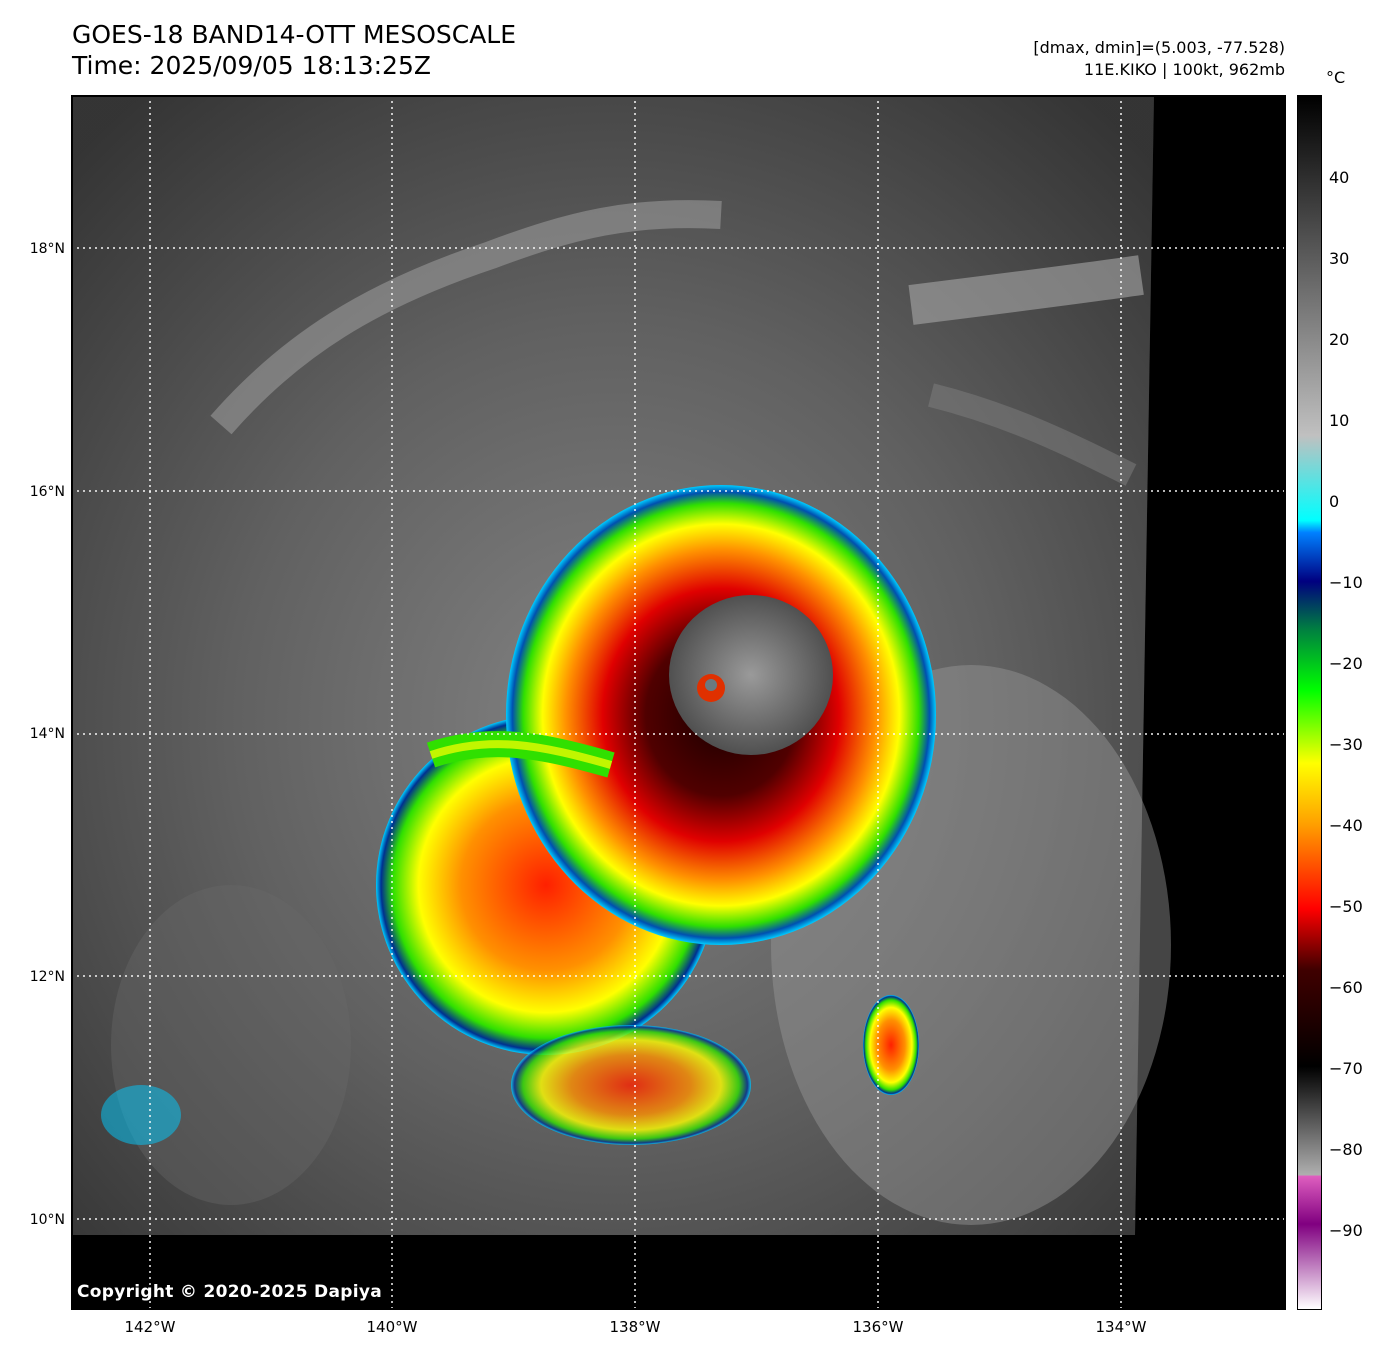 The height and width of the screenshot is (1359, 1390). Describe the element at coordinates (251, 65) in the screenshot. I see `figure-time: Time: 2025/09/05 18:13:25Z` at that location.